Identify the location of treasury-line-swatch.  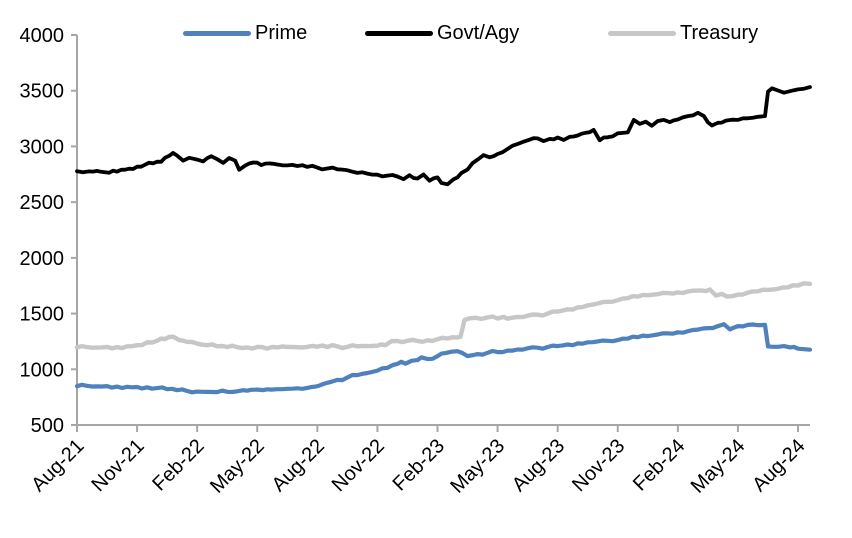
(642, 33).